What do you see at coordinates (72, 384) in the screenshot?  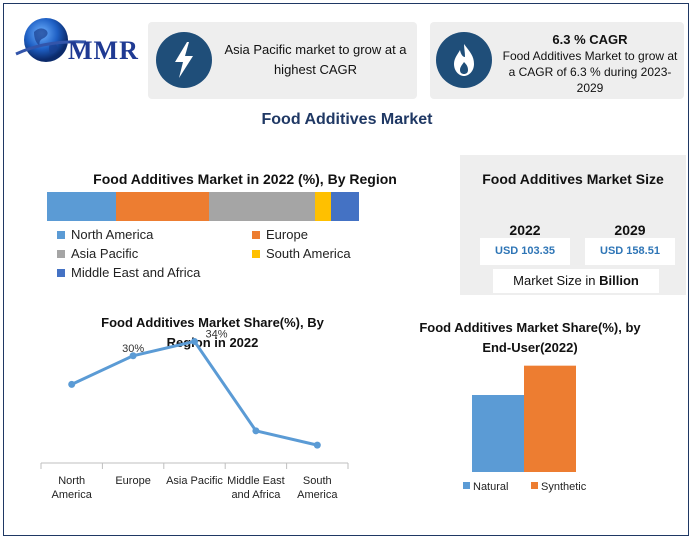 I see `point-north-america` at bounding box center [72, 384].